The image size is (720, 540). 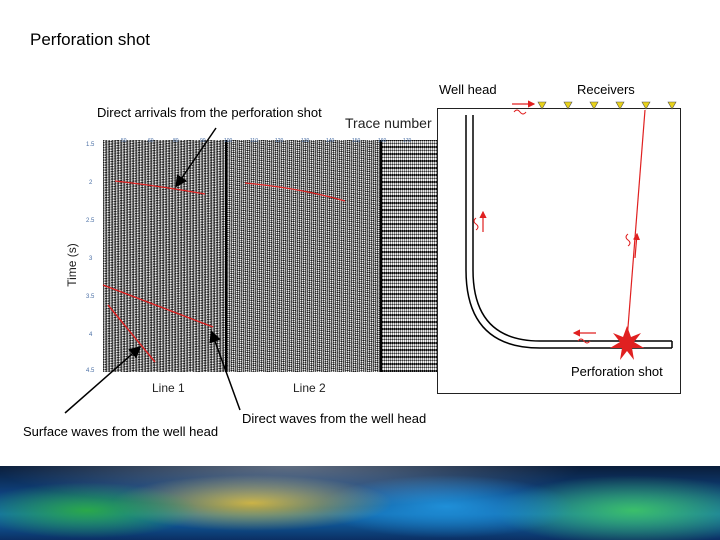 What do you see at coordinates (90, 297) in the screenshot?
I see `y-tick: 3.5` at bounding box center [90, 297].